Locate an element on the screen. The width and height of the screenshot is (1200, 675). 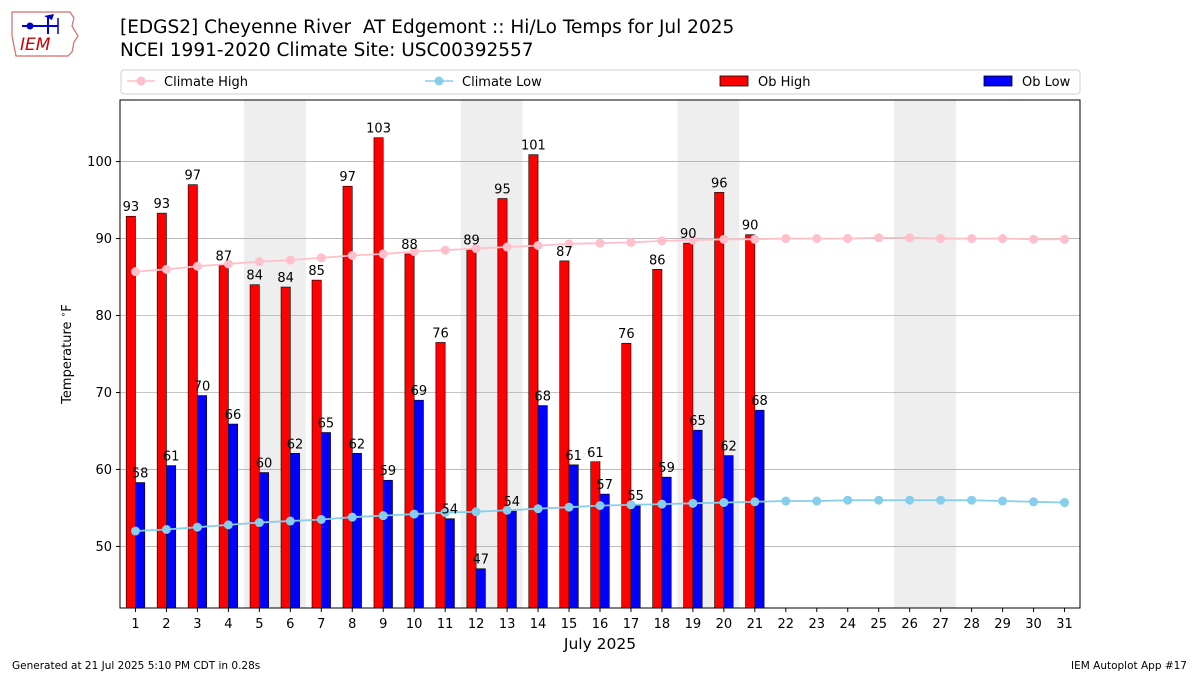
ob-low-label-8: 62 is located at coordinates (357, 444).